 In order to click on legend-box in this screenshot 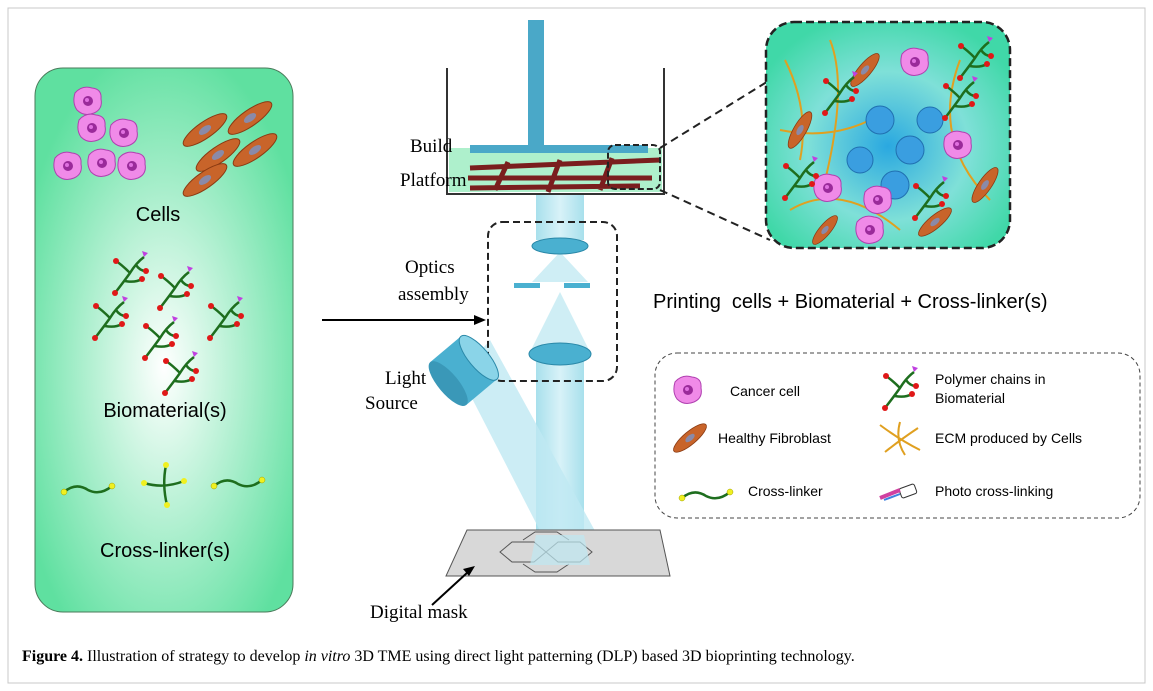, I will do `click(897, 435)`.